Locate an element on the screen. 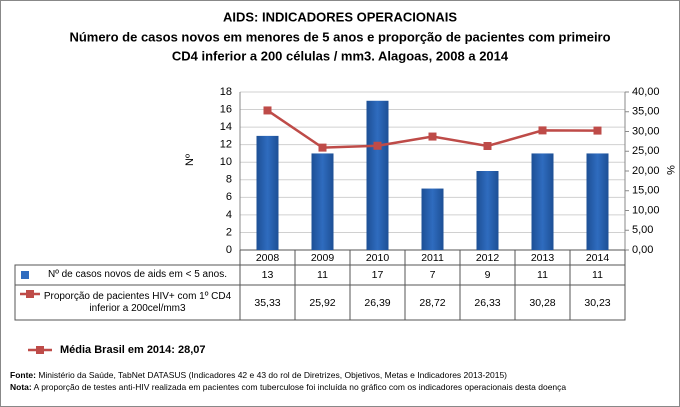 The height and width of the screenshot is (407, 680). y2-tick-label: 15,00 is located at coordinates (646, 191).